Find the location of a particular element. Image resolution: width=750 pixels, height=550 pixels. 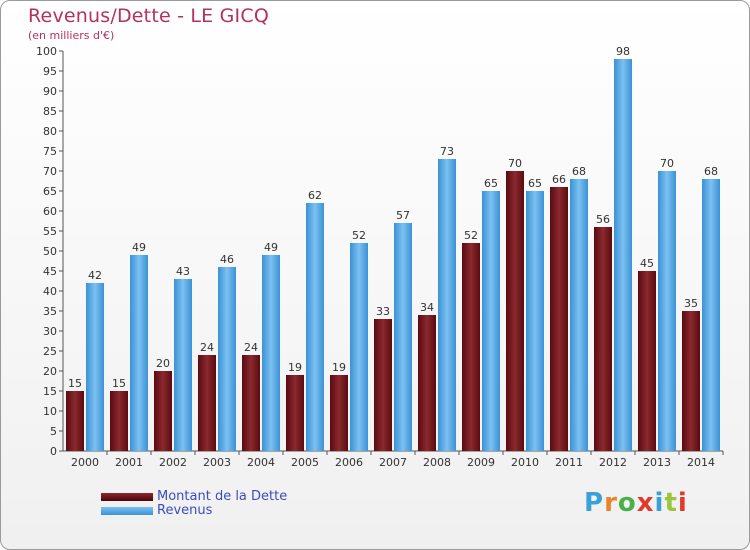

y-tick-label: 30 is located at coordinates (50, 331).